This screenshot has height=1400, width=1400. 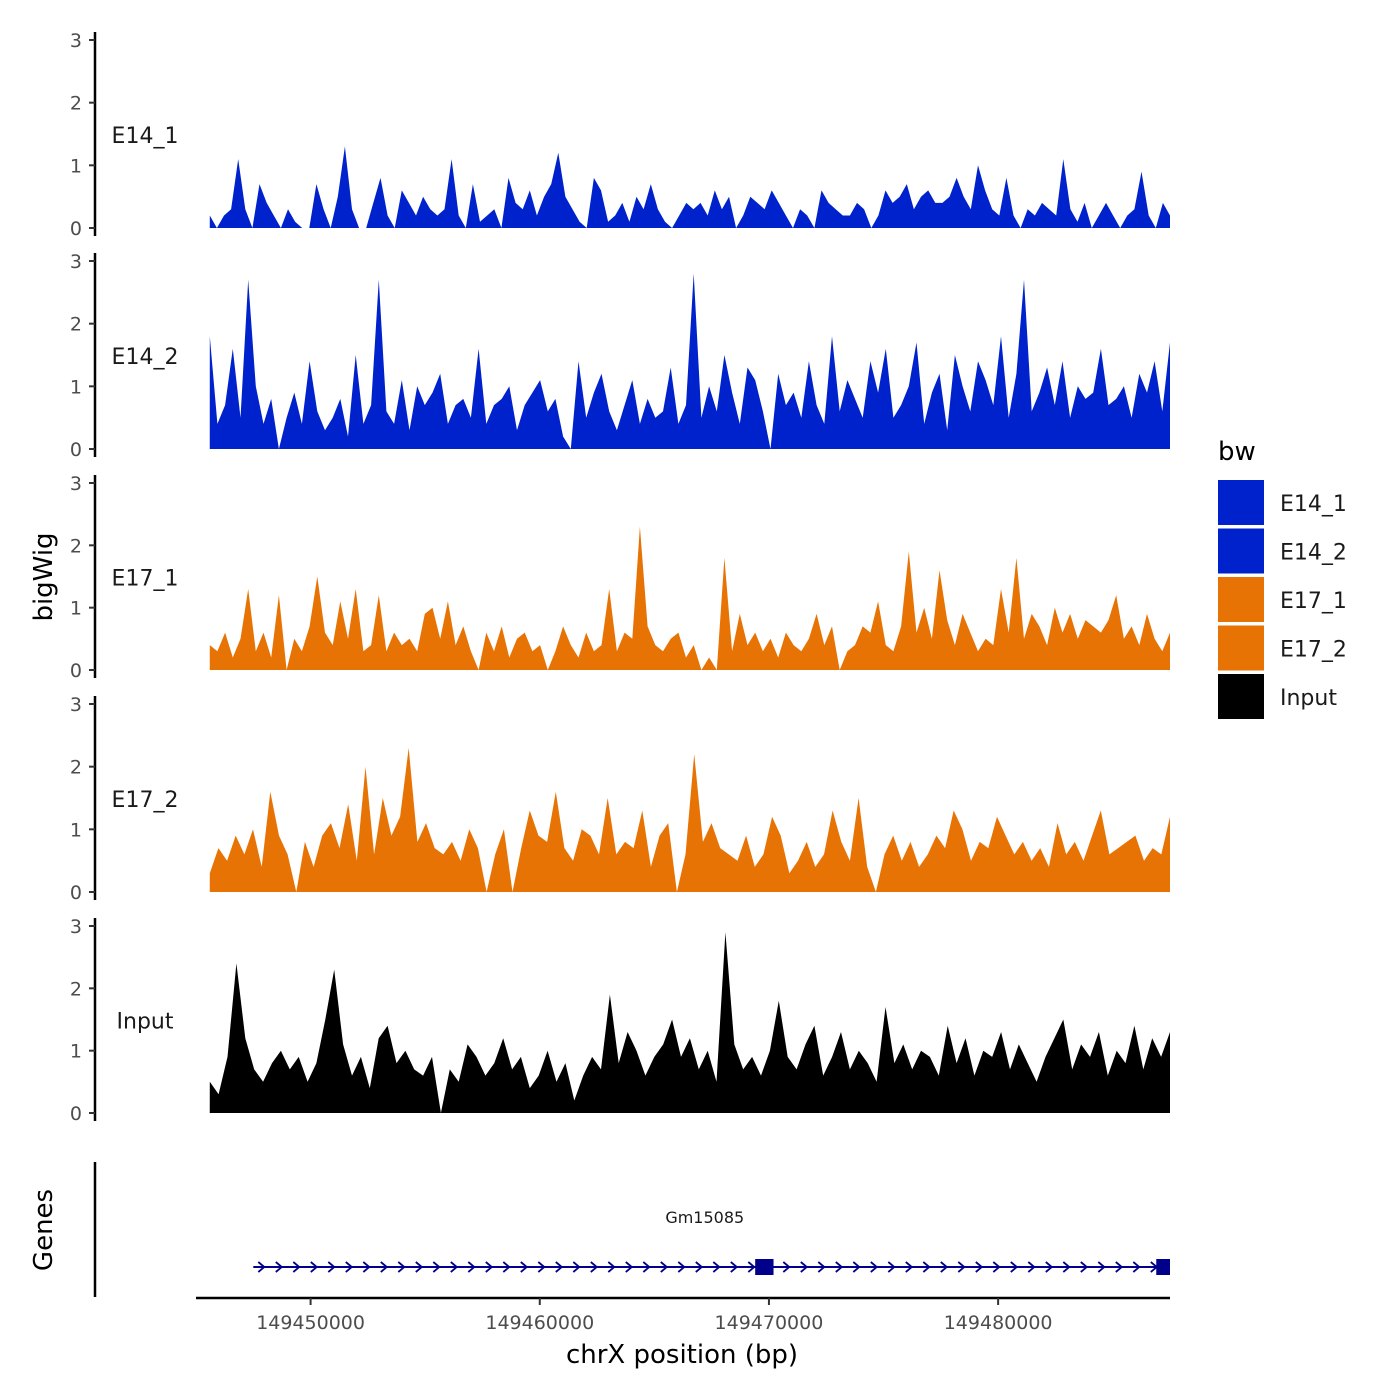 What do you see at coordinates (704, 1217) in the screenshot?
I see `gene-label: Gm15085` at bounding box center [704, 1217].